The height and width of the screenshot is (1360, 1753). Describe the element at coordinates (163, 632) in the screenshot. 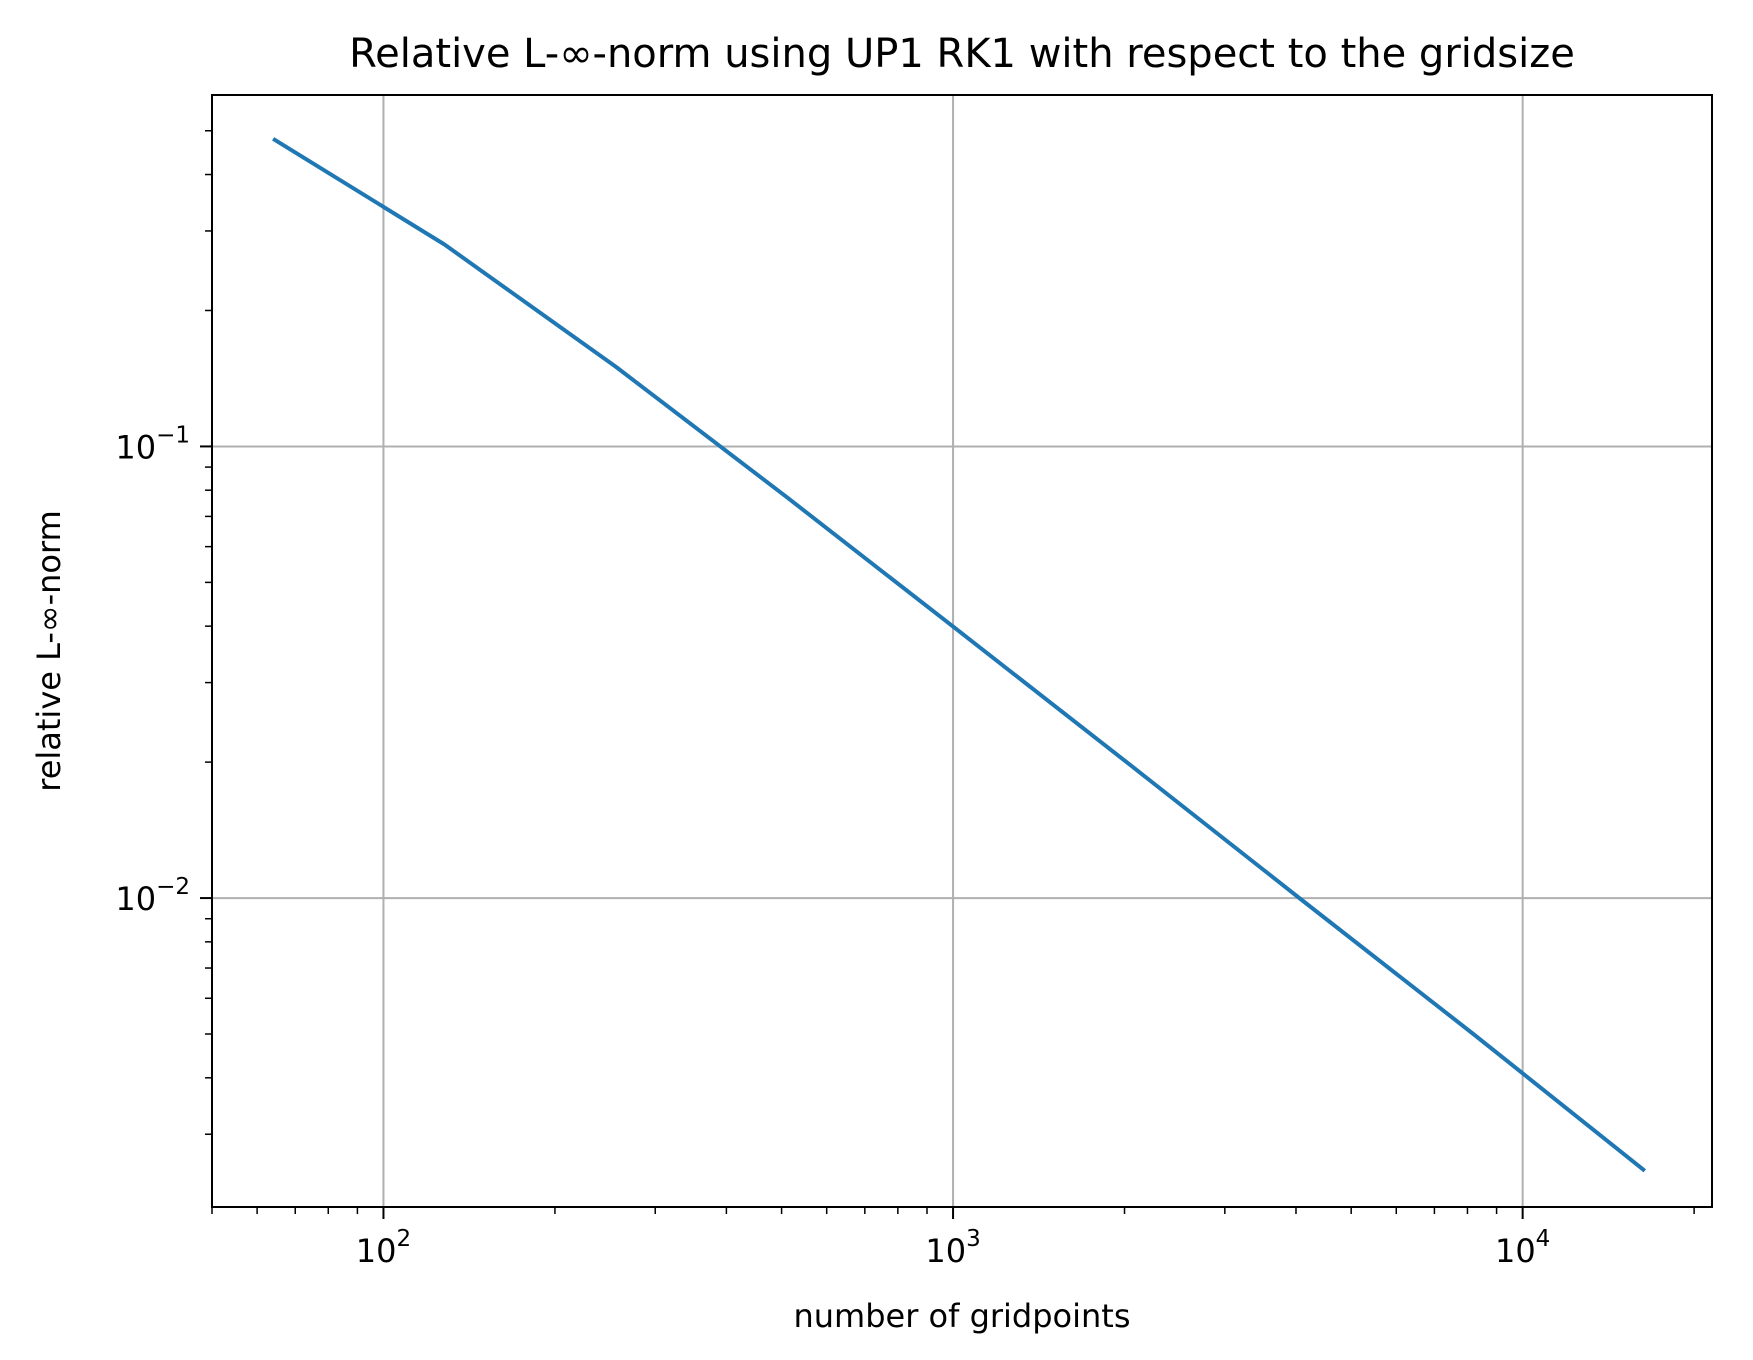

I see `y-axis: 10⁻¹ 10⁻²` at that location.